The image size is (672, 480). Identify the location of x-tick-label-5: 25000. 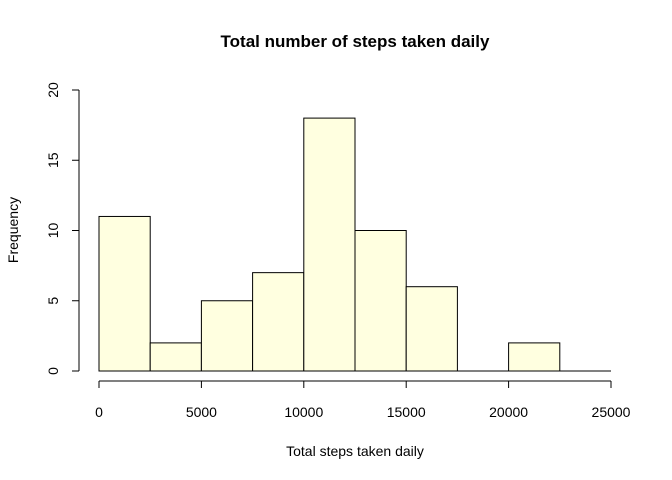
(611, 412).